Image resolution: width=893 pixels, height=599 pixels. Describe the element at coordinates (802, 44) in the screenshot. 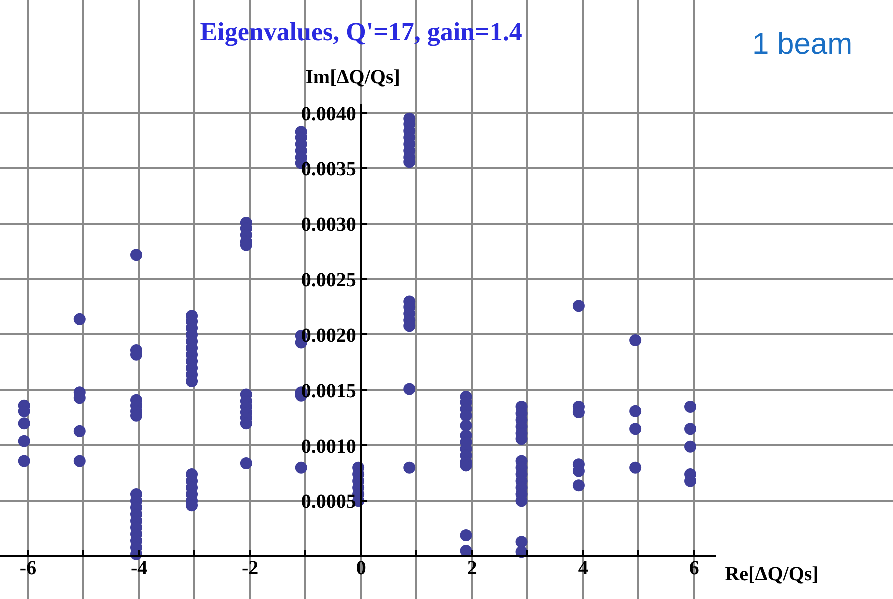

I see `text: 1 beam` at that location.